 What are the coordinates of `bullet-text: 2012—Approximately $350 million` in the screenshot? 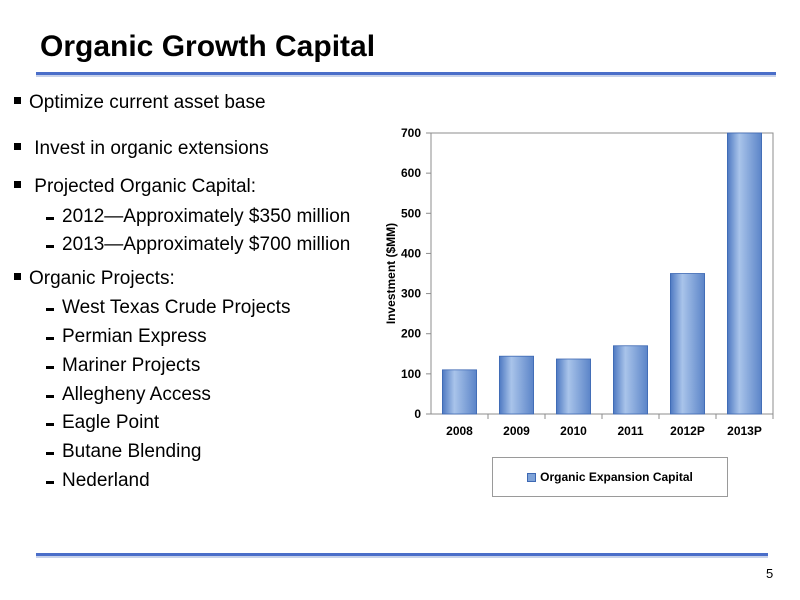 It's located at (206, 216).